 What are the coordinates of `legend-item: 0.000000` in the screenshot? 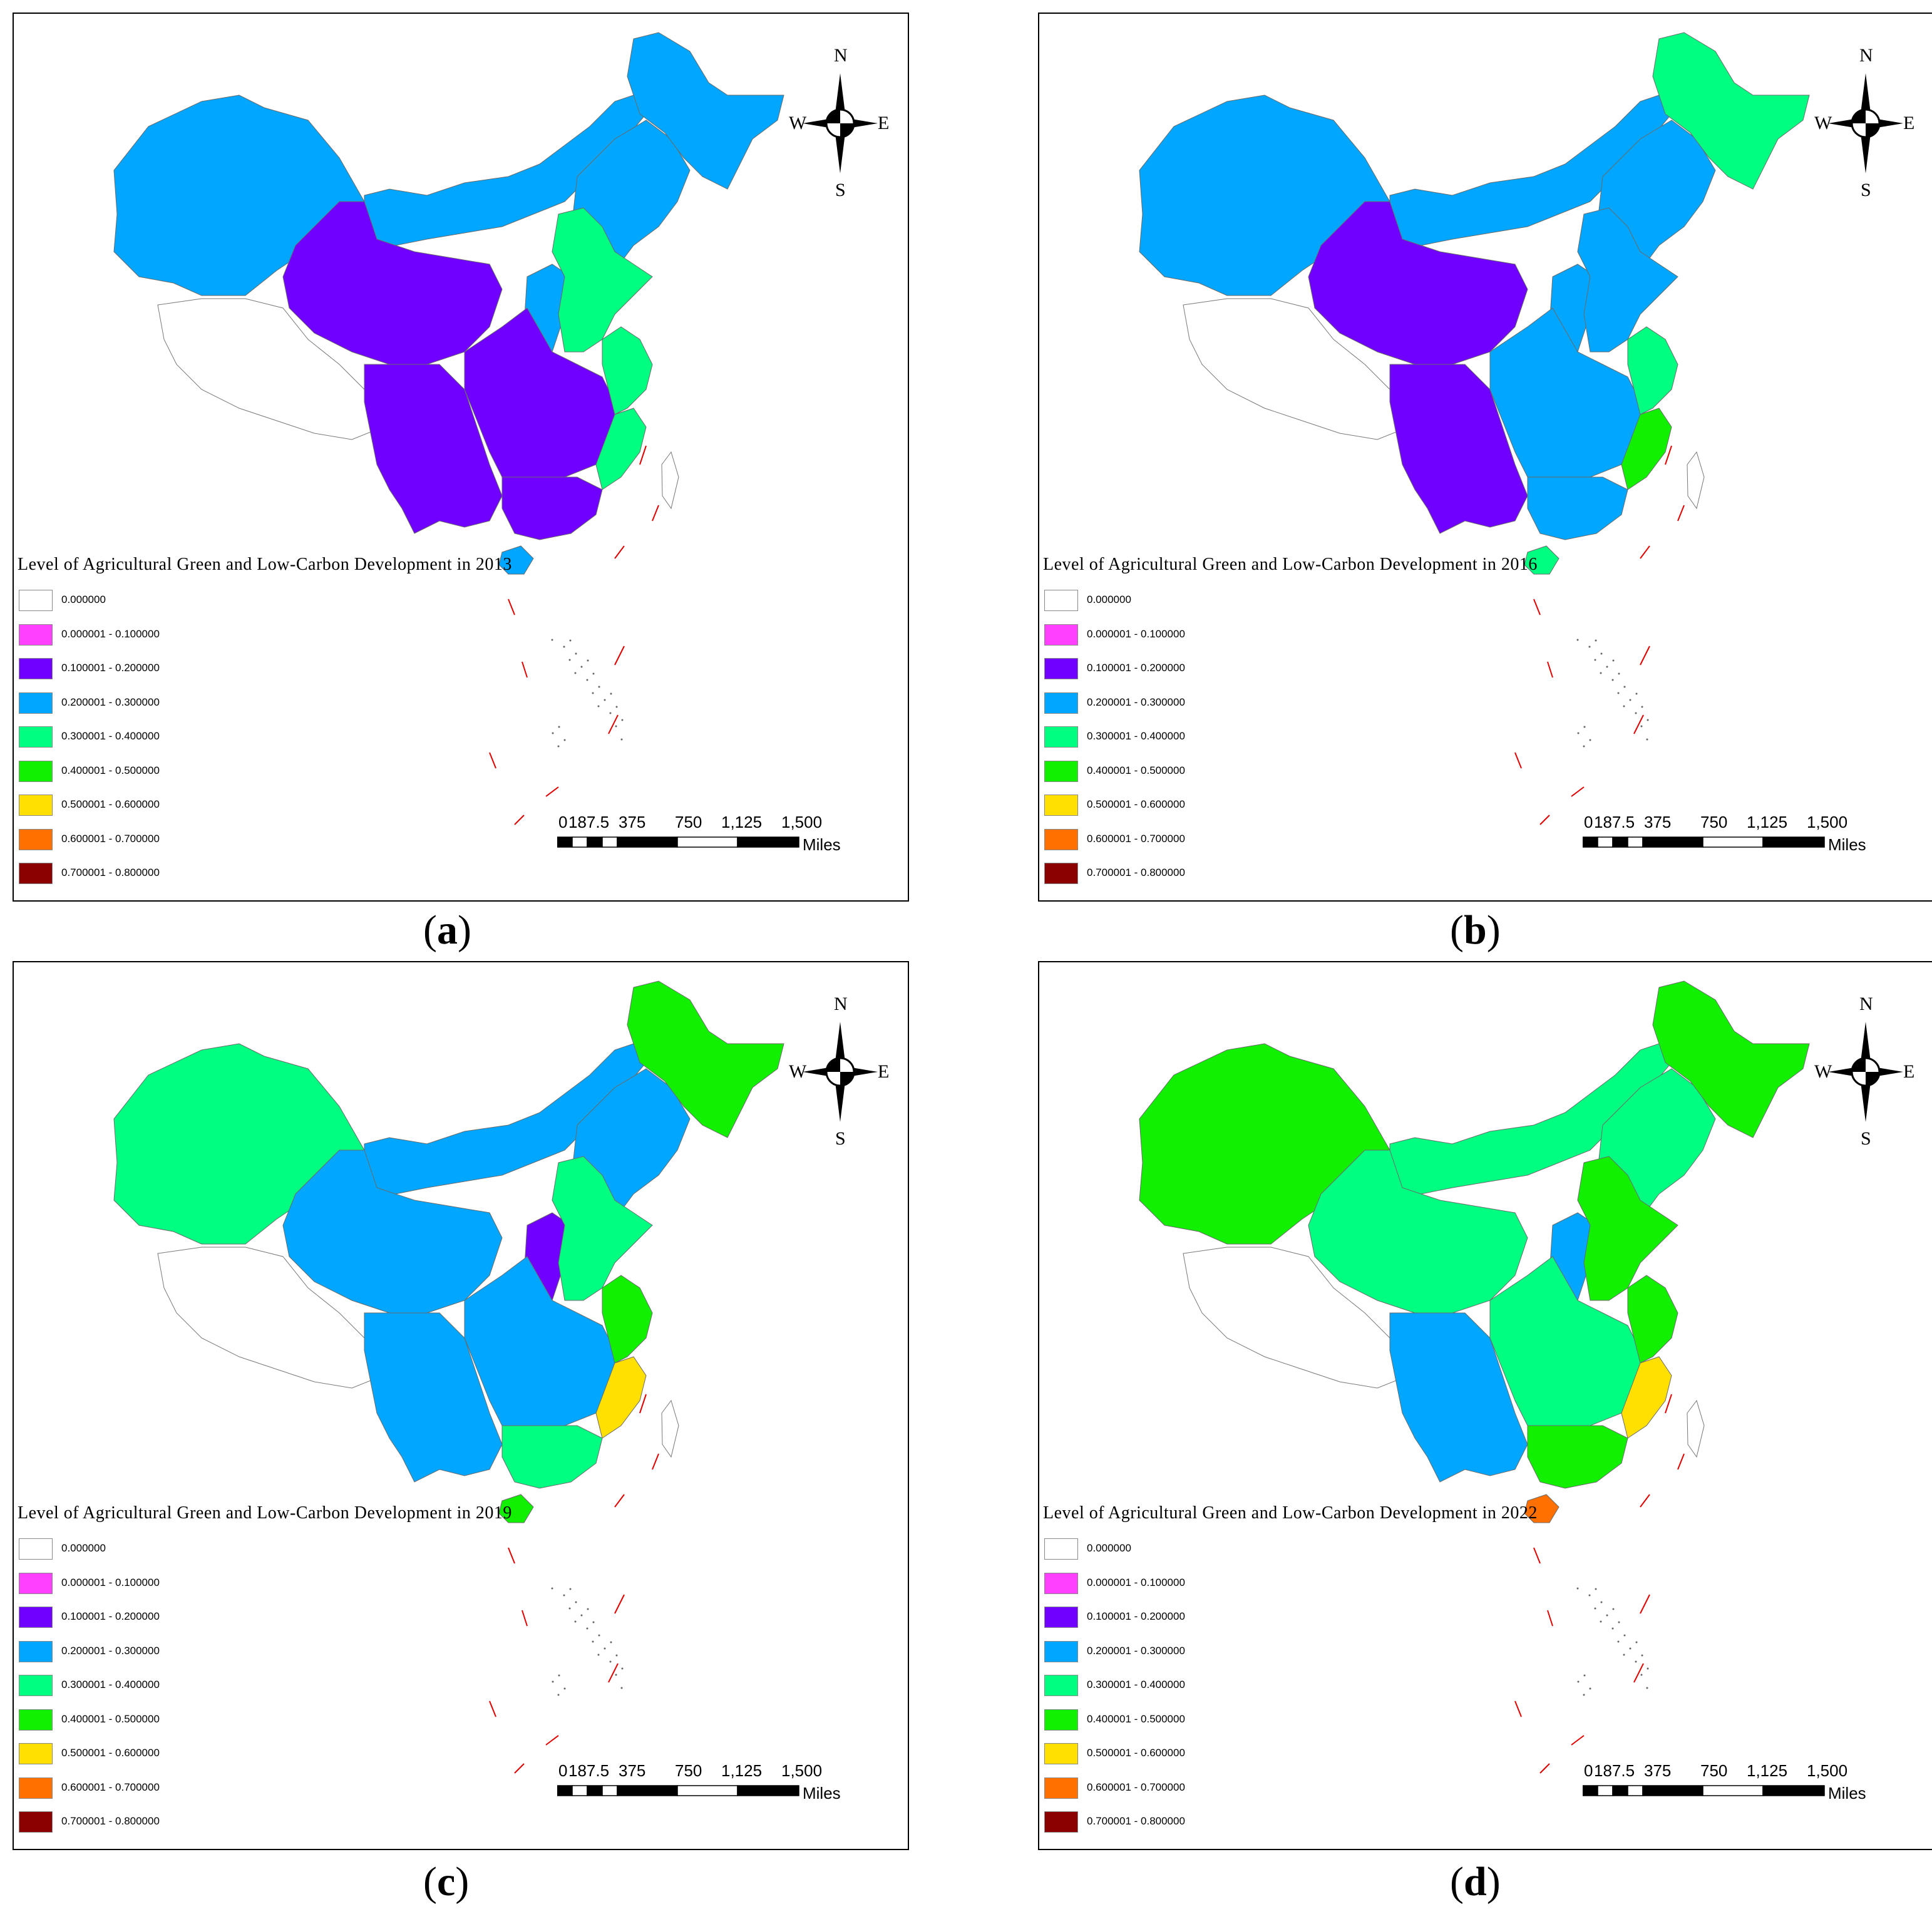 It's located at (1169, 601).